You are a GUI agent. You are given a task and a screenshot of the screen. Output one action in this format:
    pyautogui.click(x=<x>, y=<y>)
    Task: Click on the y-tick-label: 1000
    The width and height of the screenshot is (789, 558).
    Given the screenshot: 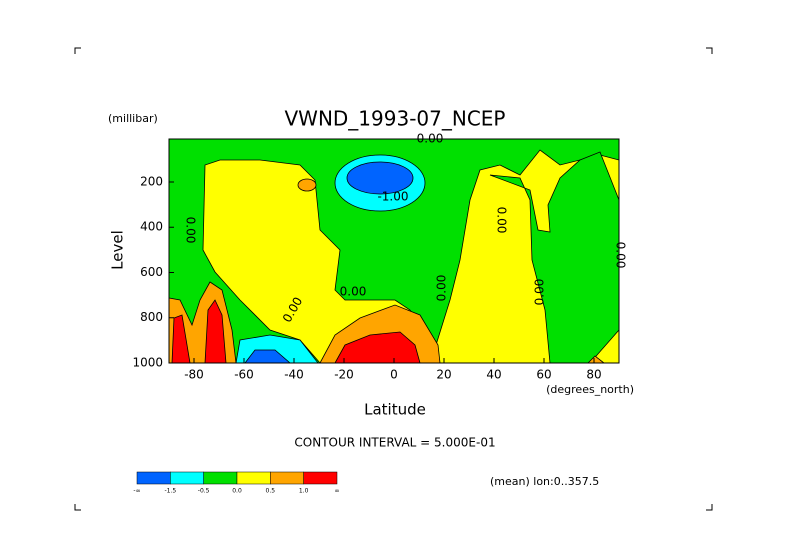 What is the action you would take?
    pyautogui.click(x=147, y=363)
    